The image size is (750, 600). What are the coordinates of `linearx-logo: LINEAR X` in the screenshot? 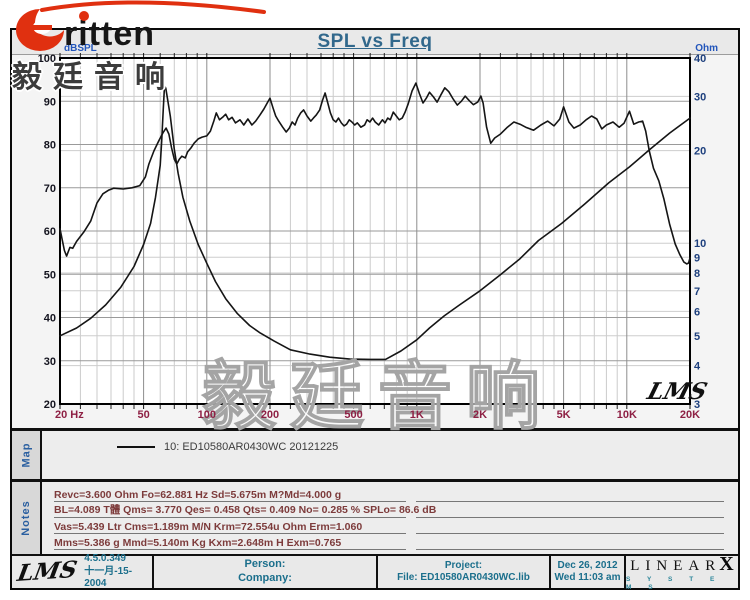 It's located at (681, 564).